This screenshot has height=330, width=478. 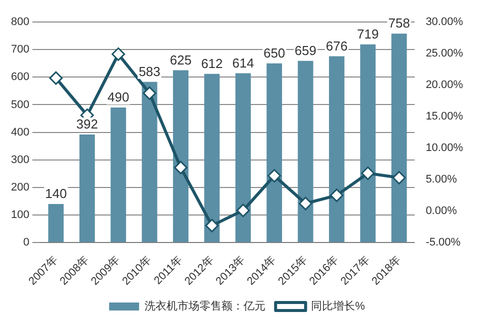 What do you see at coordinates (56, 194) in the screenshot?
I see `text: 140` at bounding box center [56, 194].